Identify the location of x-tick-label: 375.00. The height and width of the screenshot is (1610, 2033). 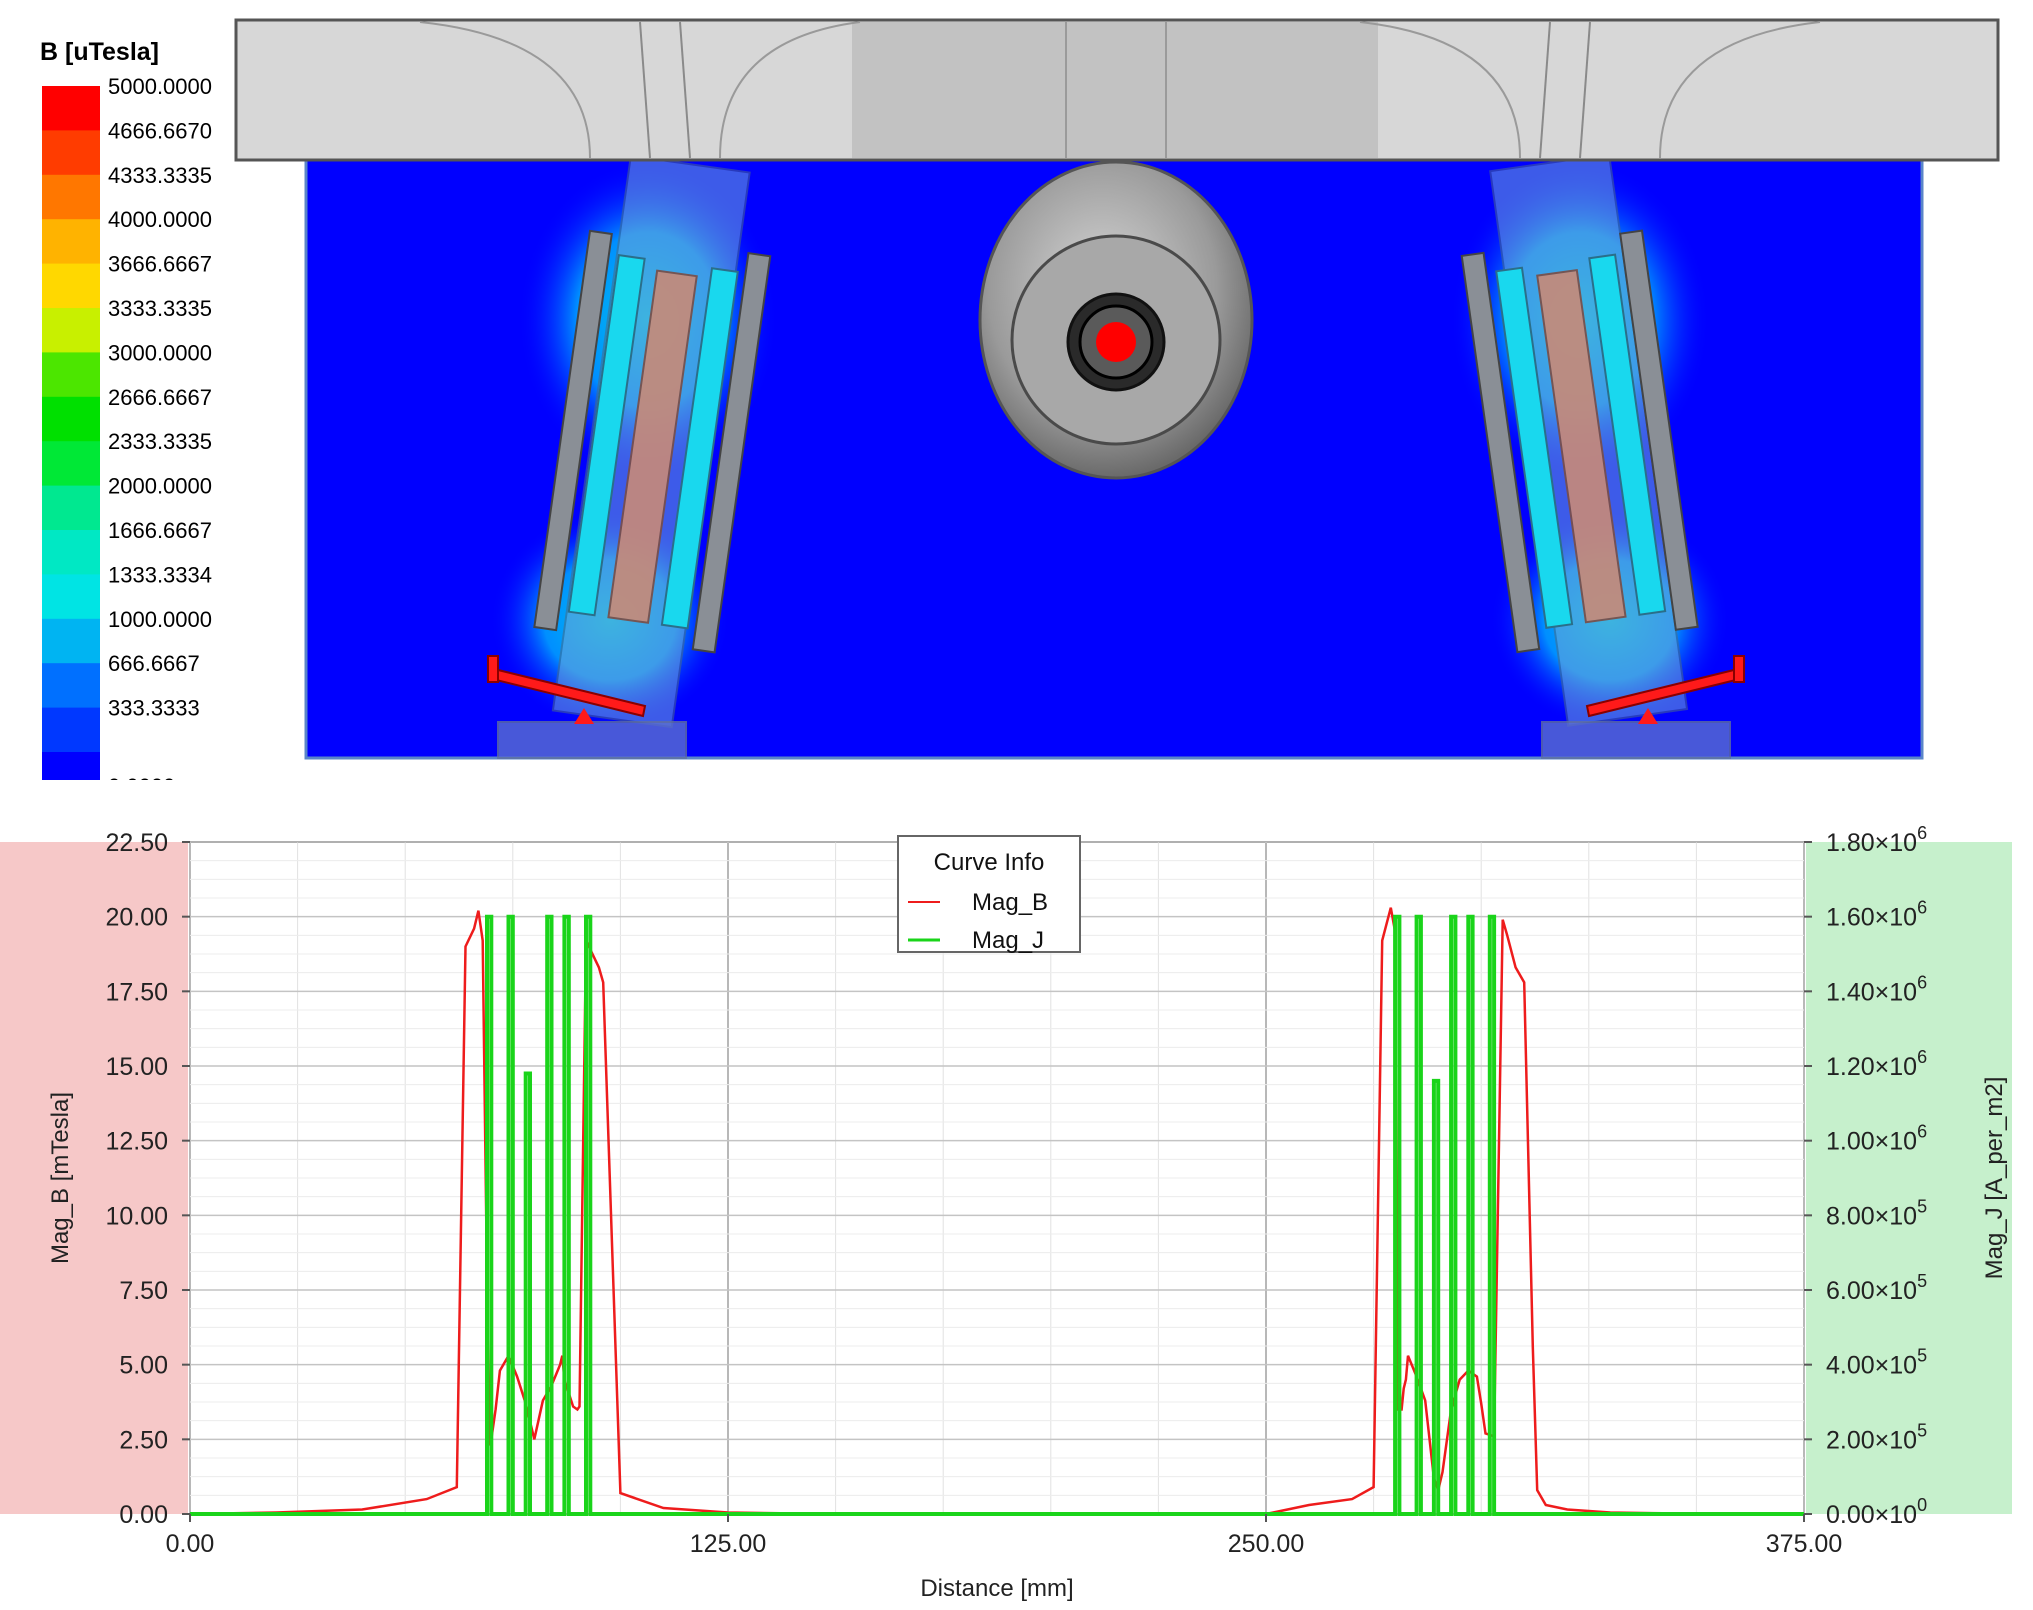
(1804, 1544).